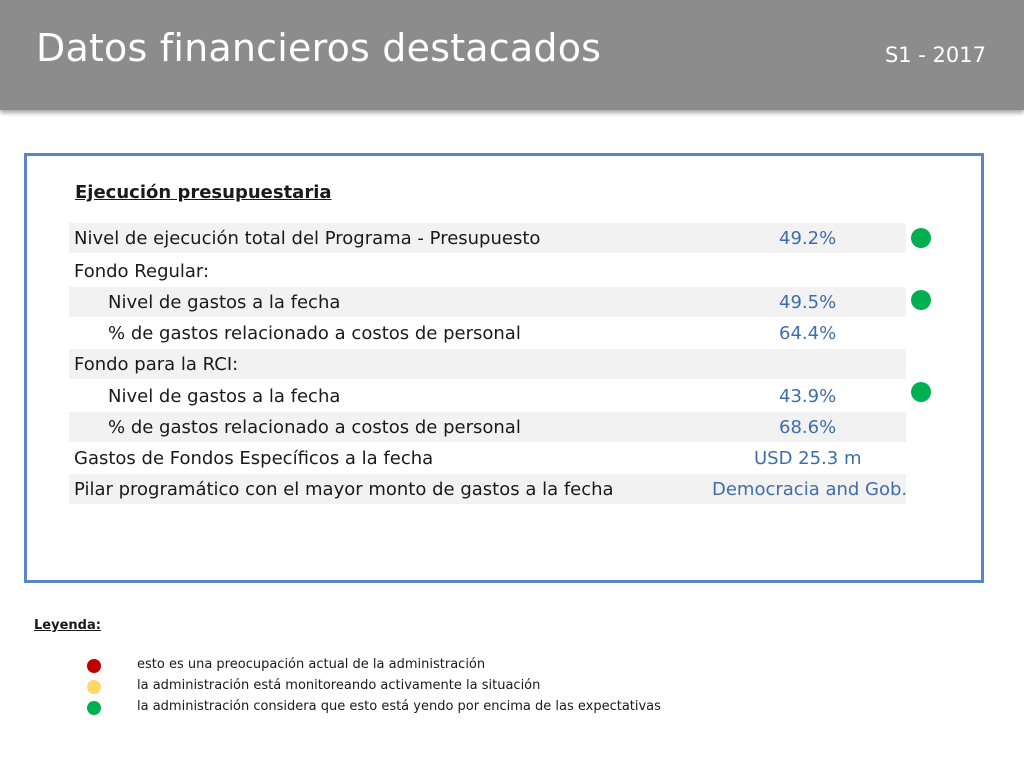  Describe the element at coordinates (808, 396) in the screenshot. I see `row-value: 43.9%` at that location.